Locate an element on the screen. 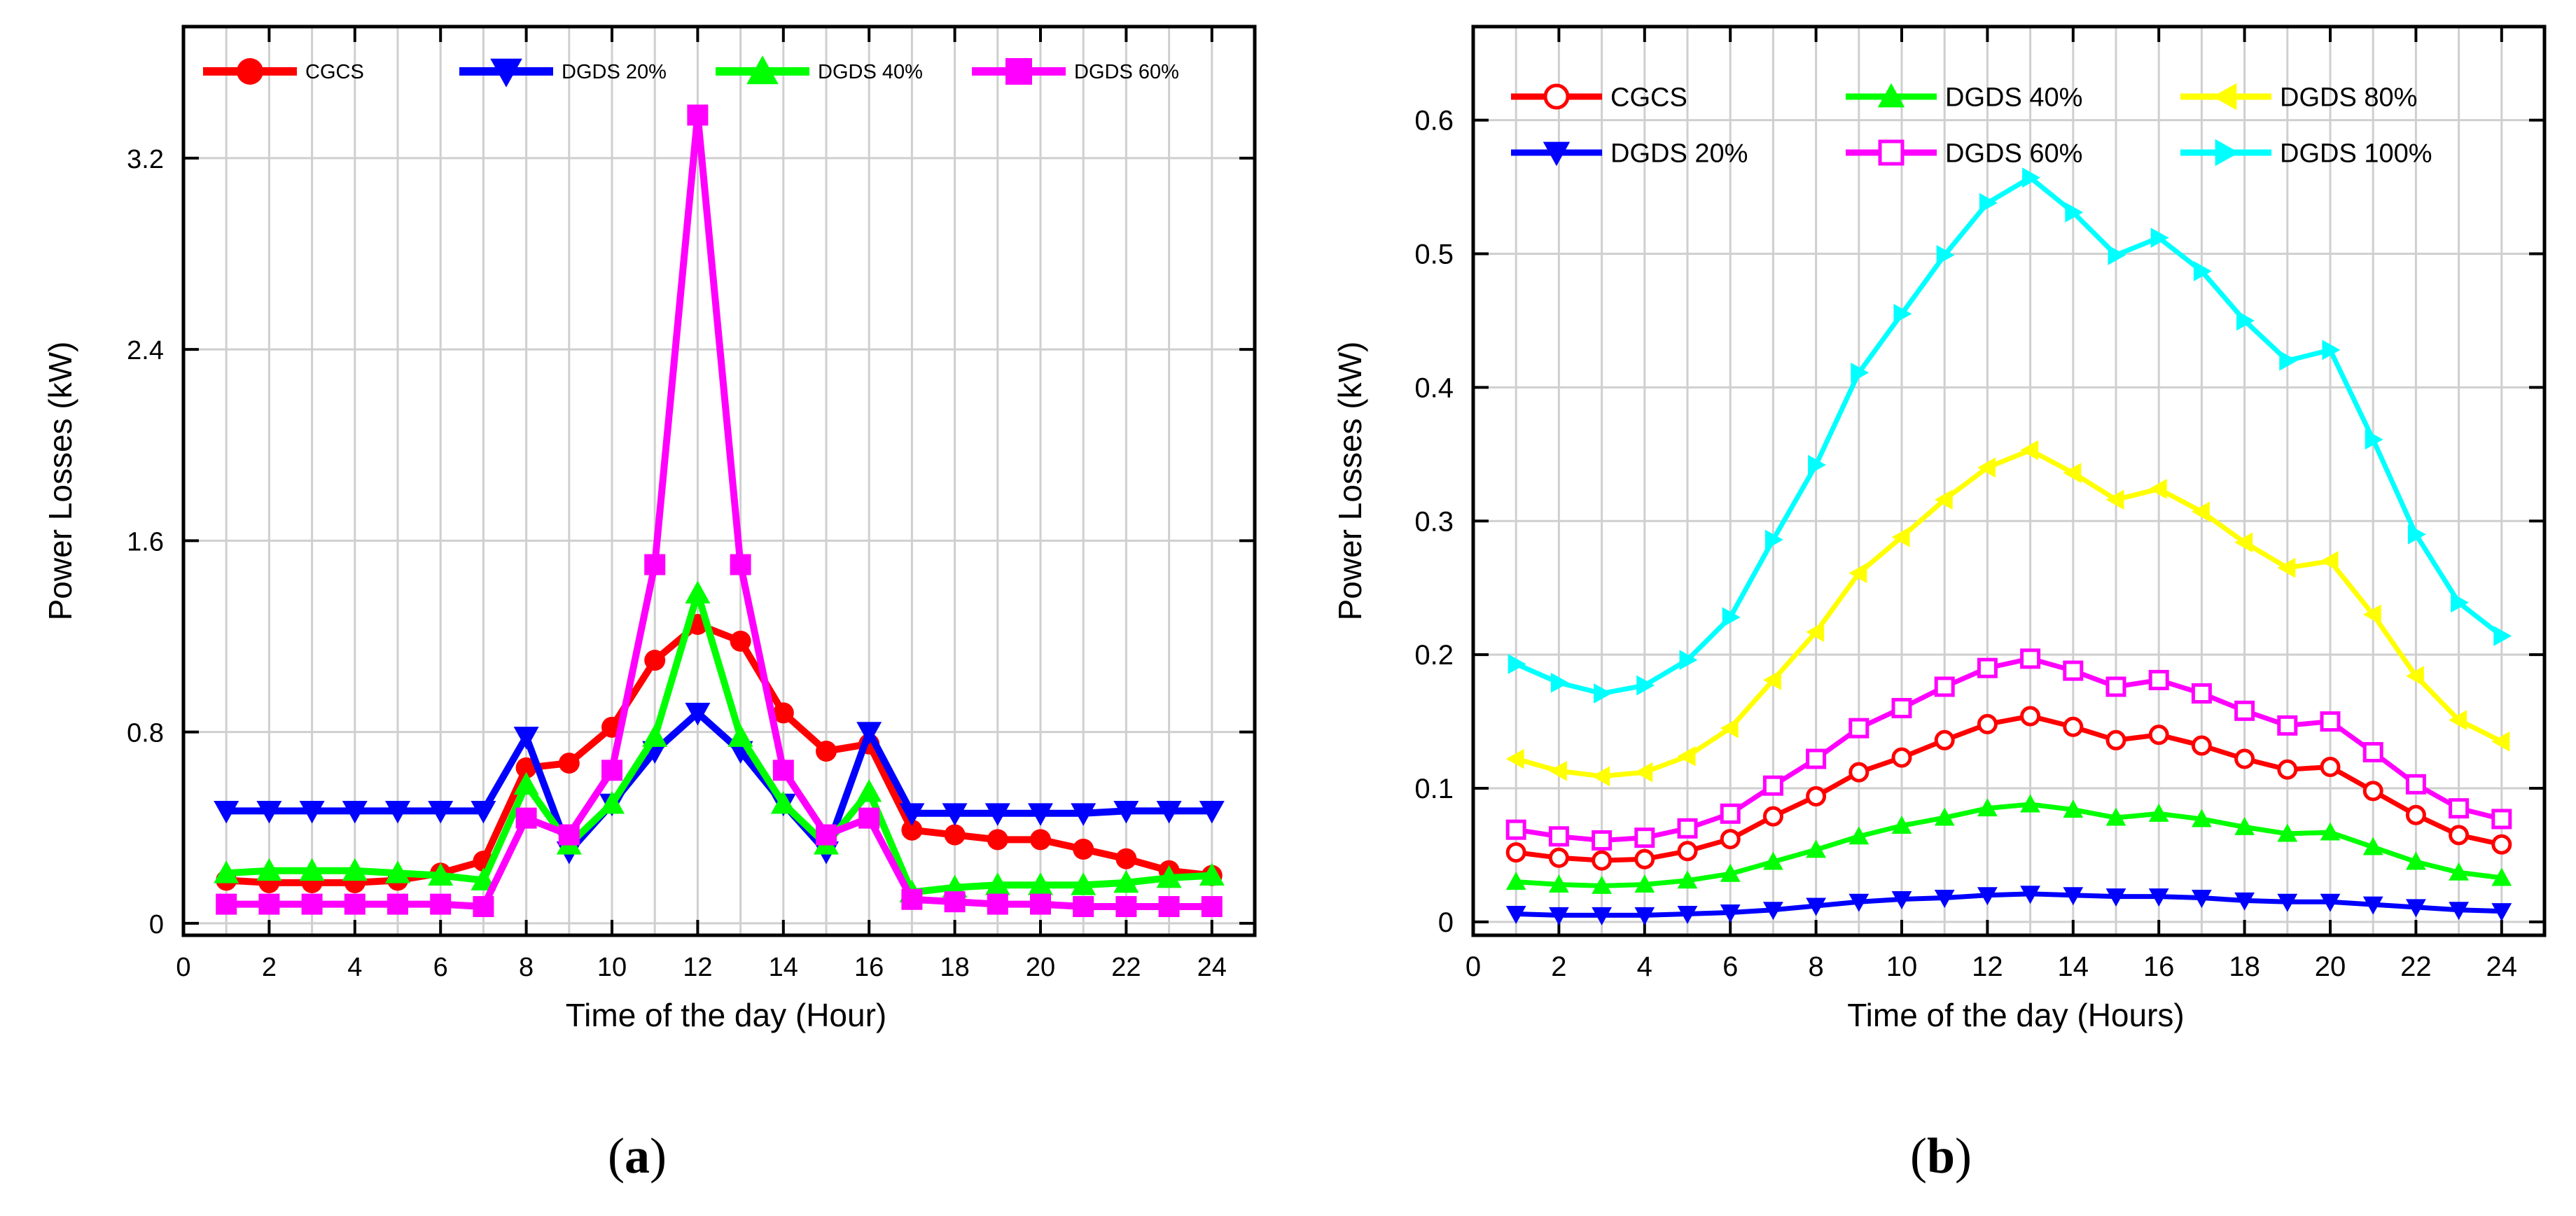  x-tick-label: 8 is located at coordinates (1815, 966).